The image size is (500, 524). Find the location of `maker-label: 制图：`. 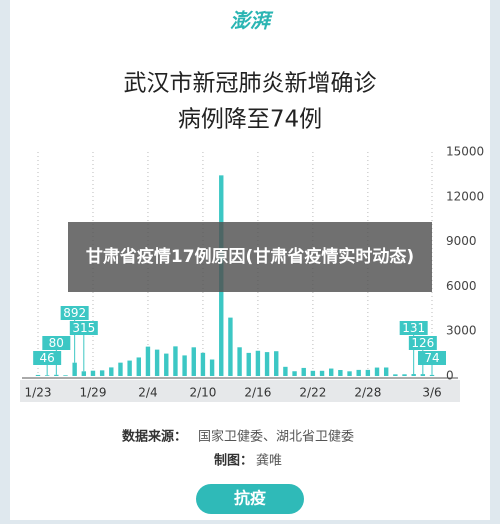

maker-label: 制图： is located at coordinates (233, 461).